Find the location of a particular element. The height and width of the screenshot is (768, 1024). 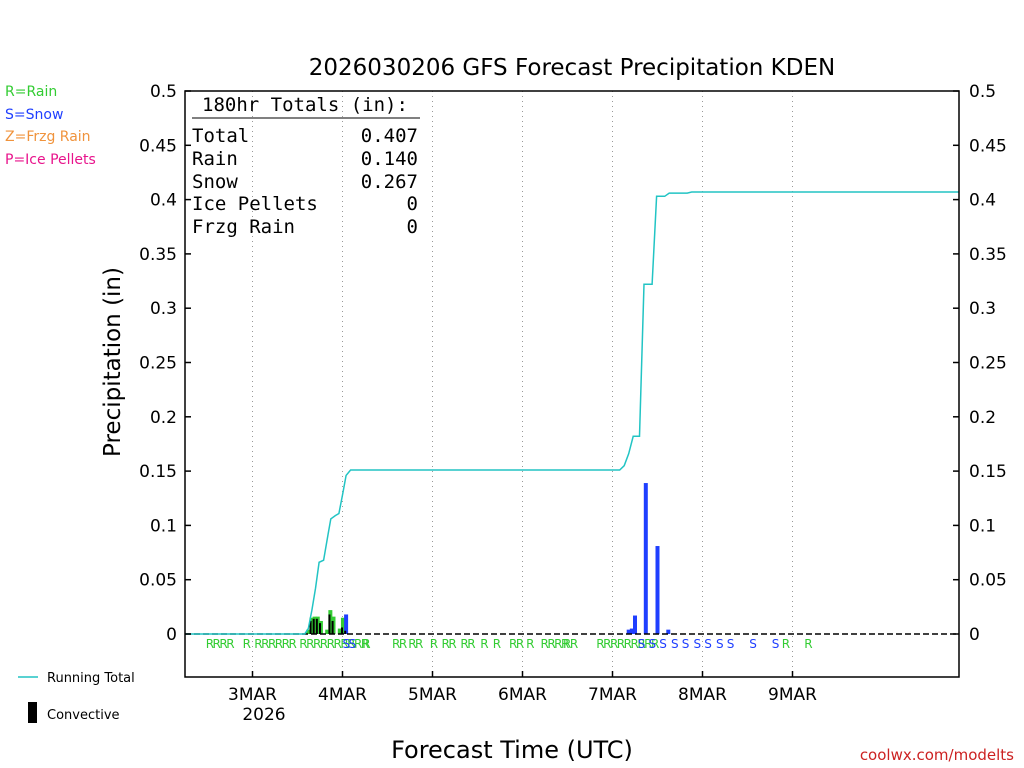

legend-rain: R=Rain is located at coordinates (31, 92).